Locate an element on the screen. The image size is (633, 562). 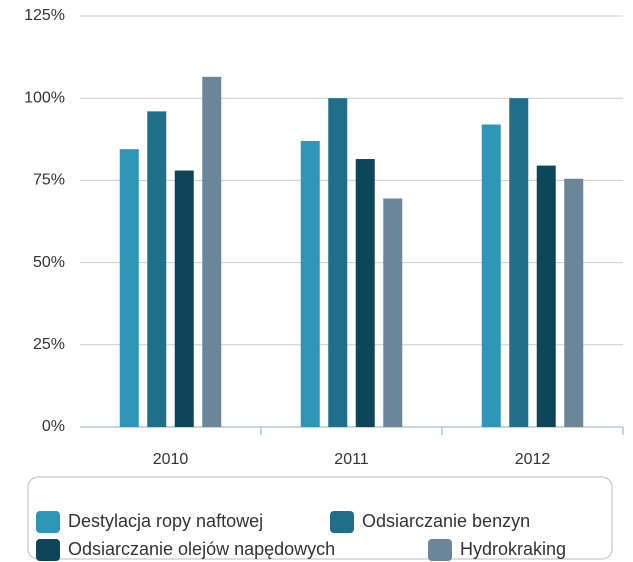
legend-label: Hydrokraking is located at coordinates (513, 549).